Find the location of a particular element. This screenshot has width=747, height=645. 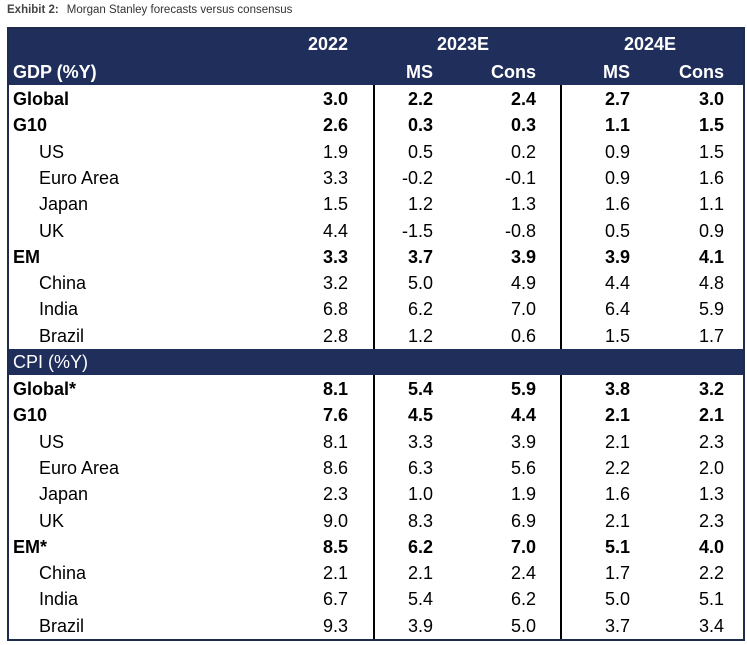

value-2022: 3.2 is located at coordinates (335, 283).